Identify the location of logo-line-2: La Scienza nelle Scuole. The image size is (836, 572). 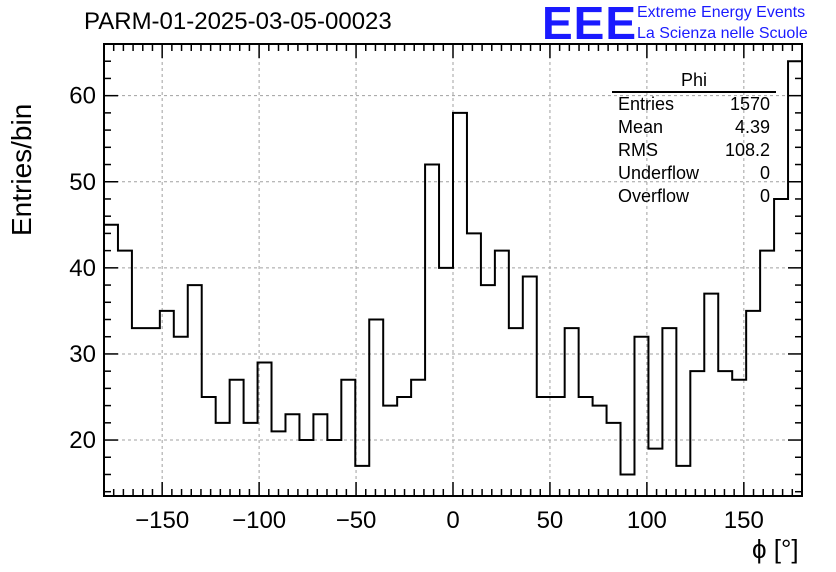
(722, 33).